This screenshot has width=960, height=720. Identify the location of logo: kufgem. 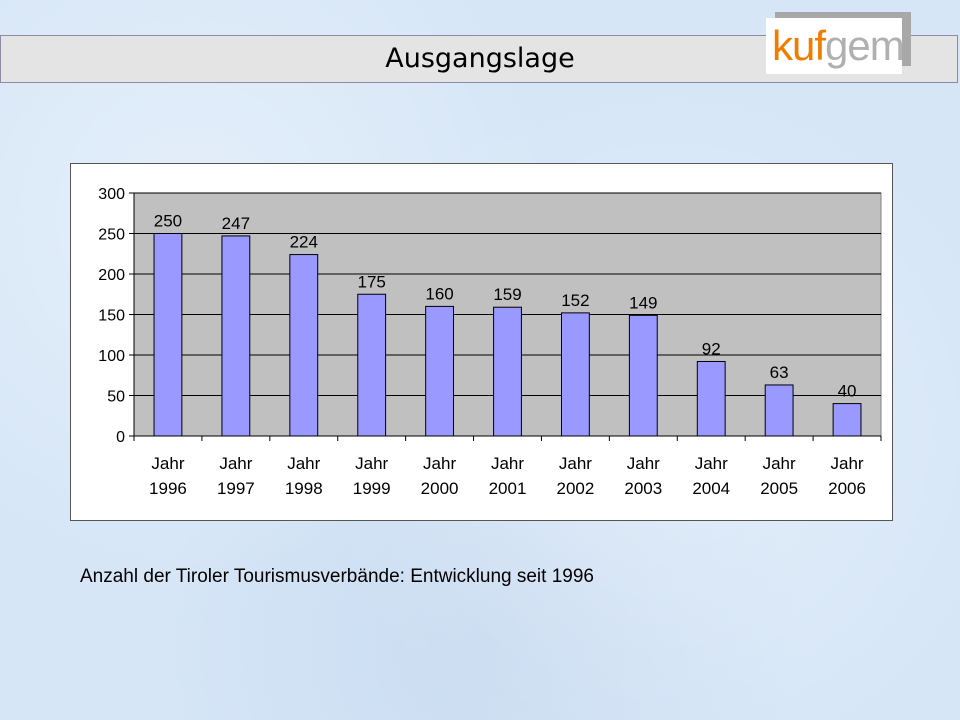
(835, 46).